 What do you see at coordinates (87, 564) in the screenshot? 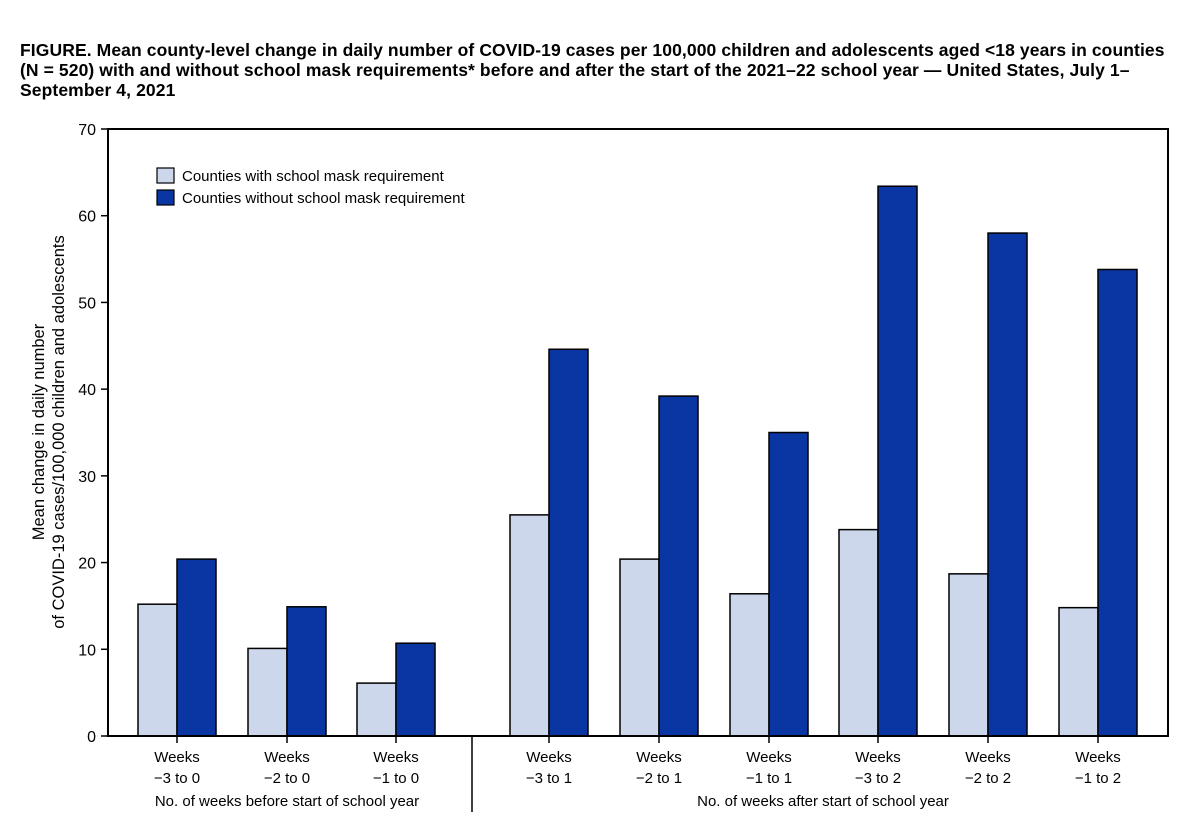
I see `y-tick-label: 20` at bounding box center [87, 564].